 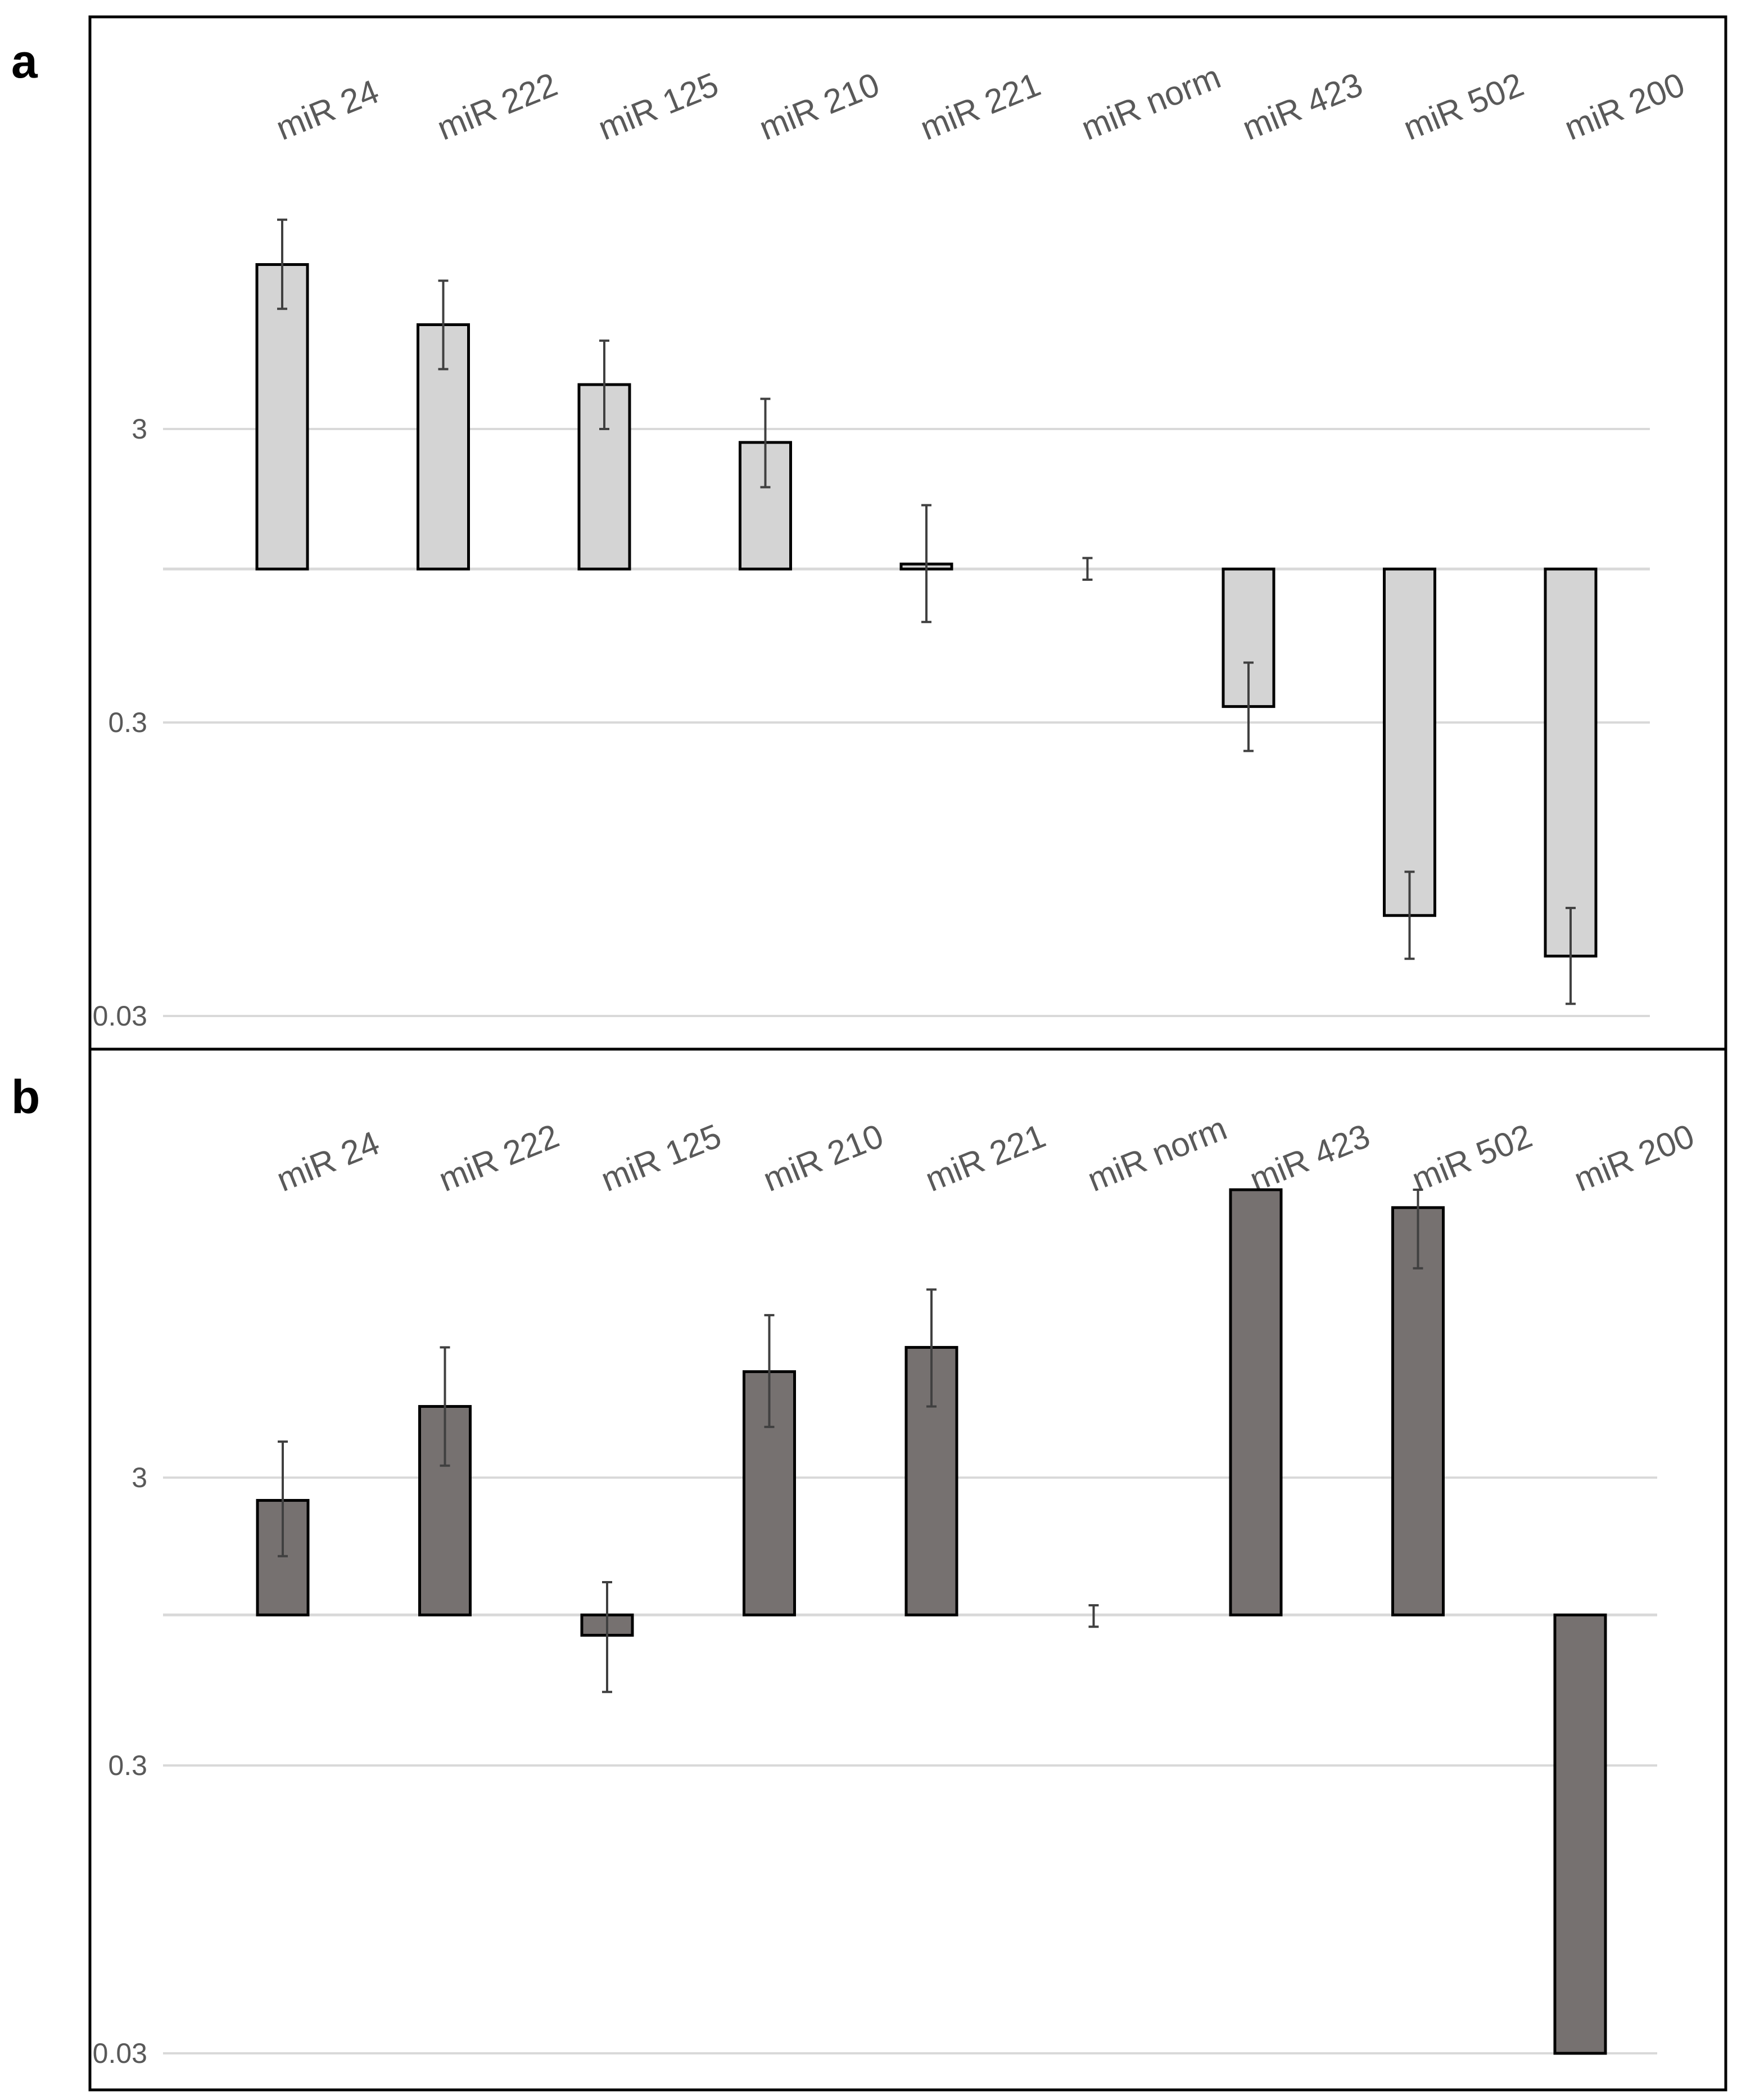 I want to click on panel-b-y-tick-label: 0.03, so click(x=120, y=2053).